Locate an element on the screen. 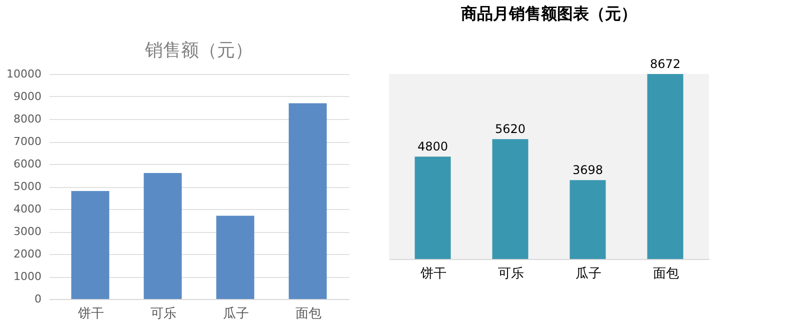 Image resolution: width=812 pixels, height=331 pixels. y-tick-label: 6000 is located at coordinates (28, 164).